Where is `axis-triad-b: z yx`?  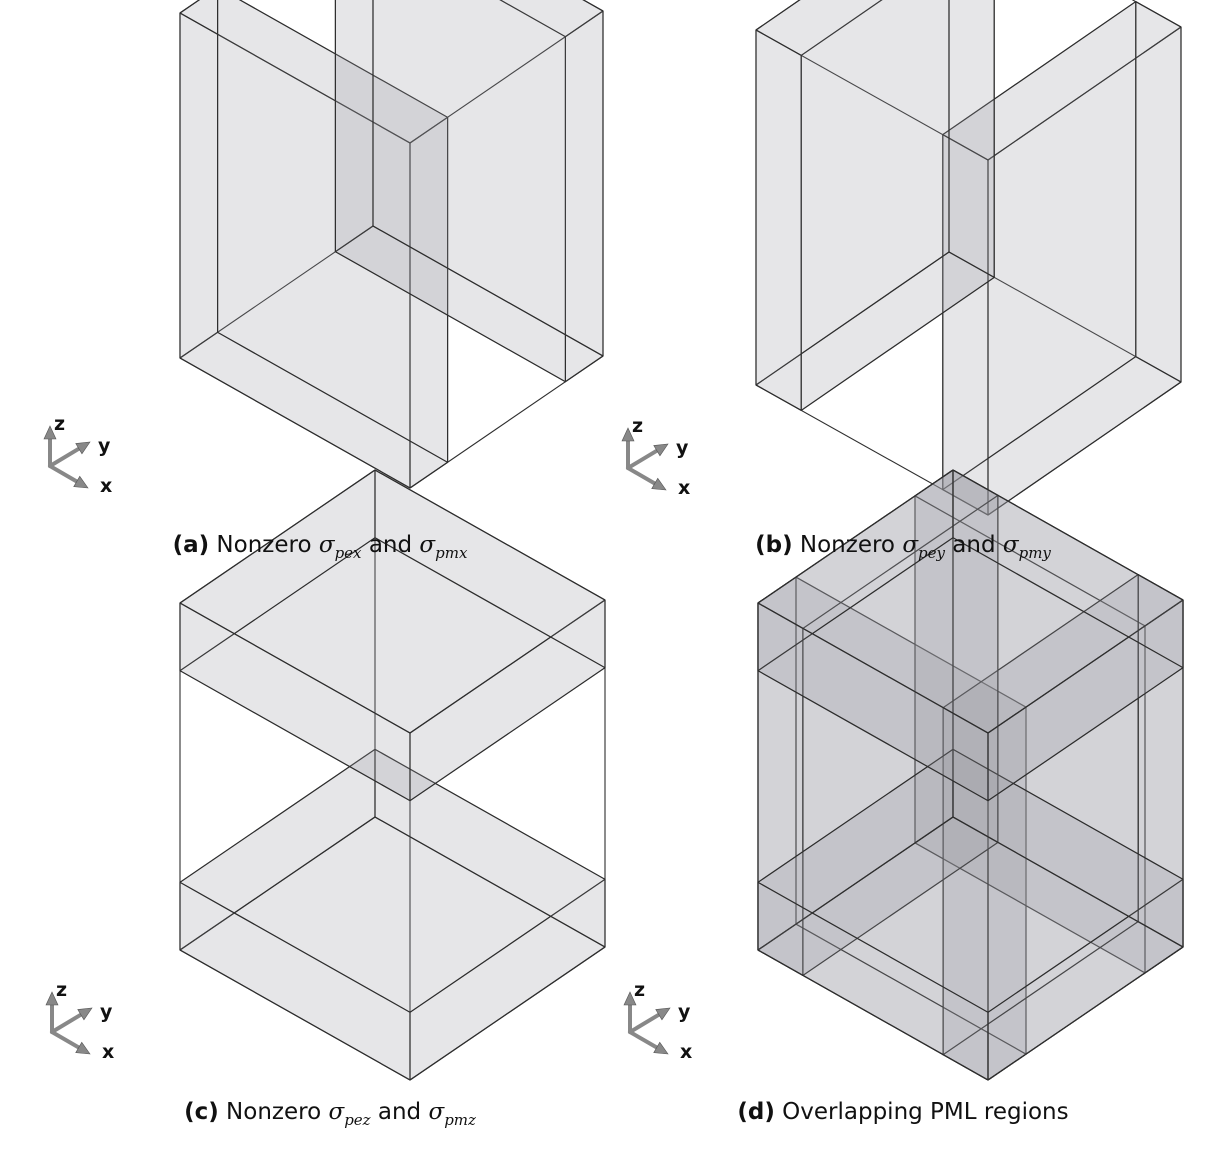 axis-triad-b: z yx is located at coordinates (655, 457).